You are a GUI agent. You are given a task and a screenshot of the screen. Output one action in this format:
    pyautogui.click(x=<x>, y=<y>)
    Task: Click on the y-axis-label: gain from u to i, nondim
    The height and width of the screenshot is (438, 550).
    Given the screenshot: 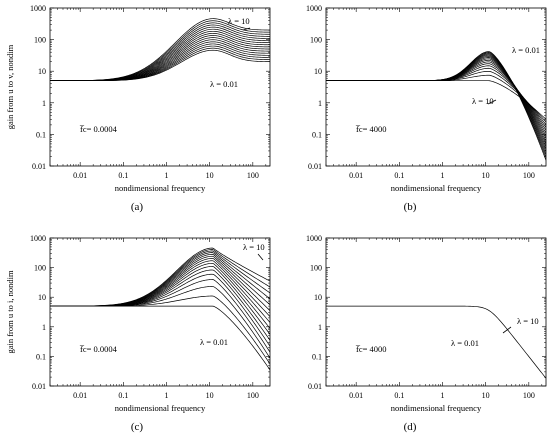 What is the action you would take?
    pyautogui.click(x=10, y=311)
    